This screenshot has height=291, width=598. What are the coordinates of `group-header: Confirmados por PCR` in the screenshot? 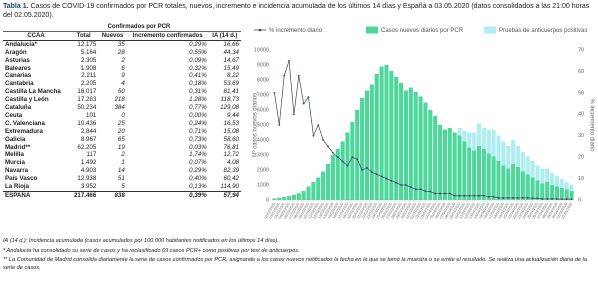 It's located at (139, 27).